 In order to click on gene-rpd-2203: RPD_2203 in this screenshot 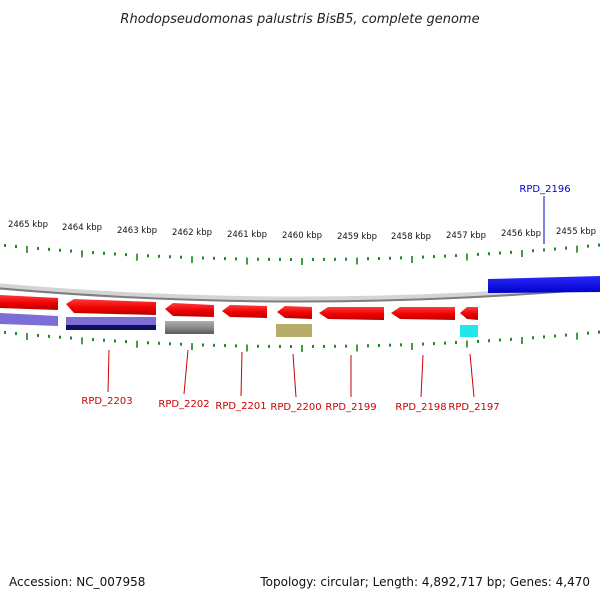, I will do `click(78, 351)`.